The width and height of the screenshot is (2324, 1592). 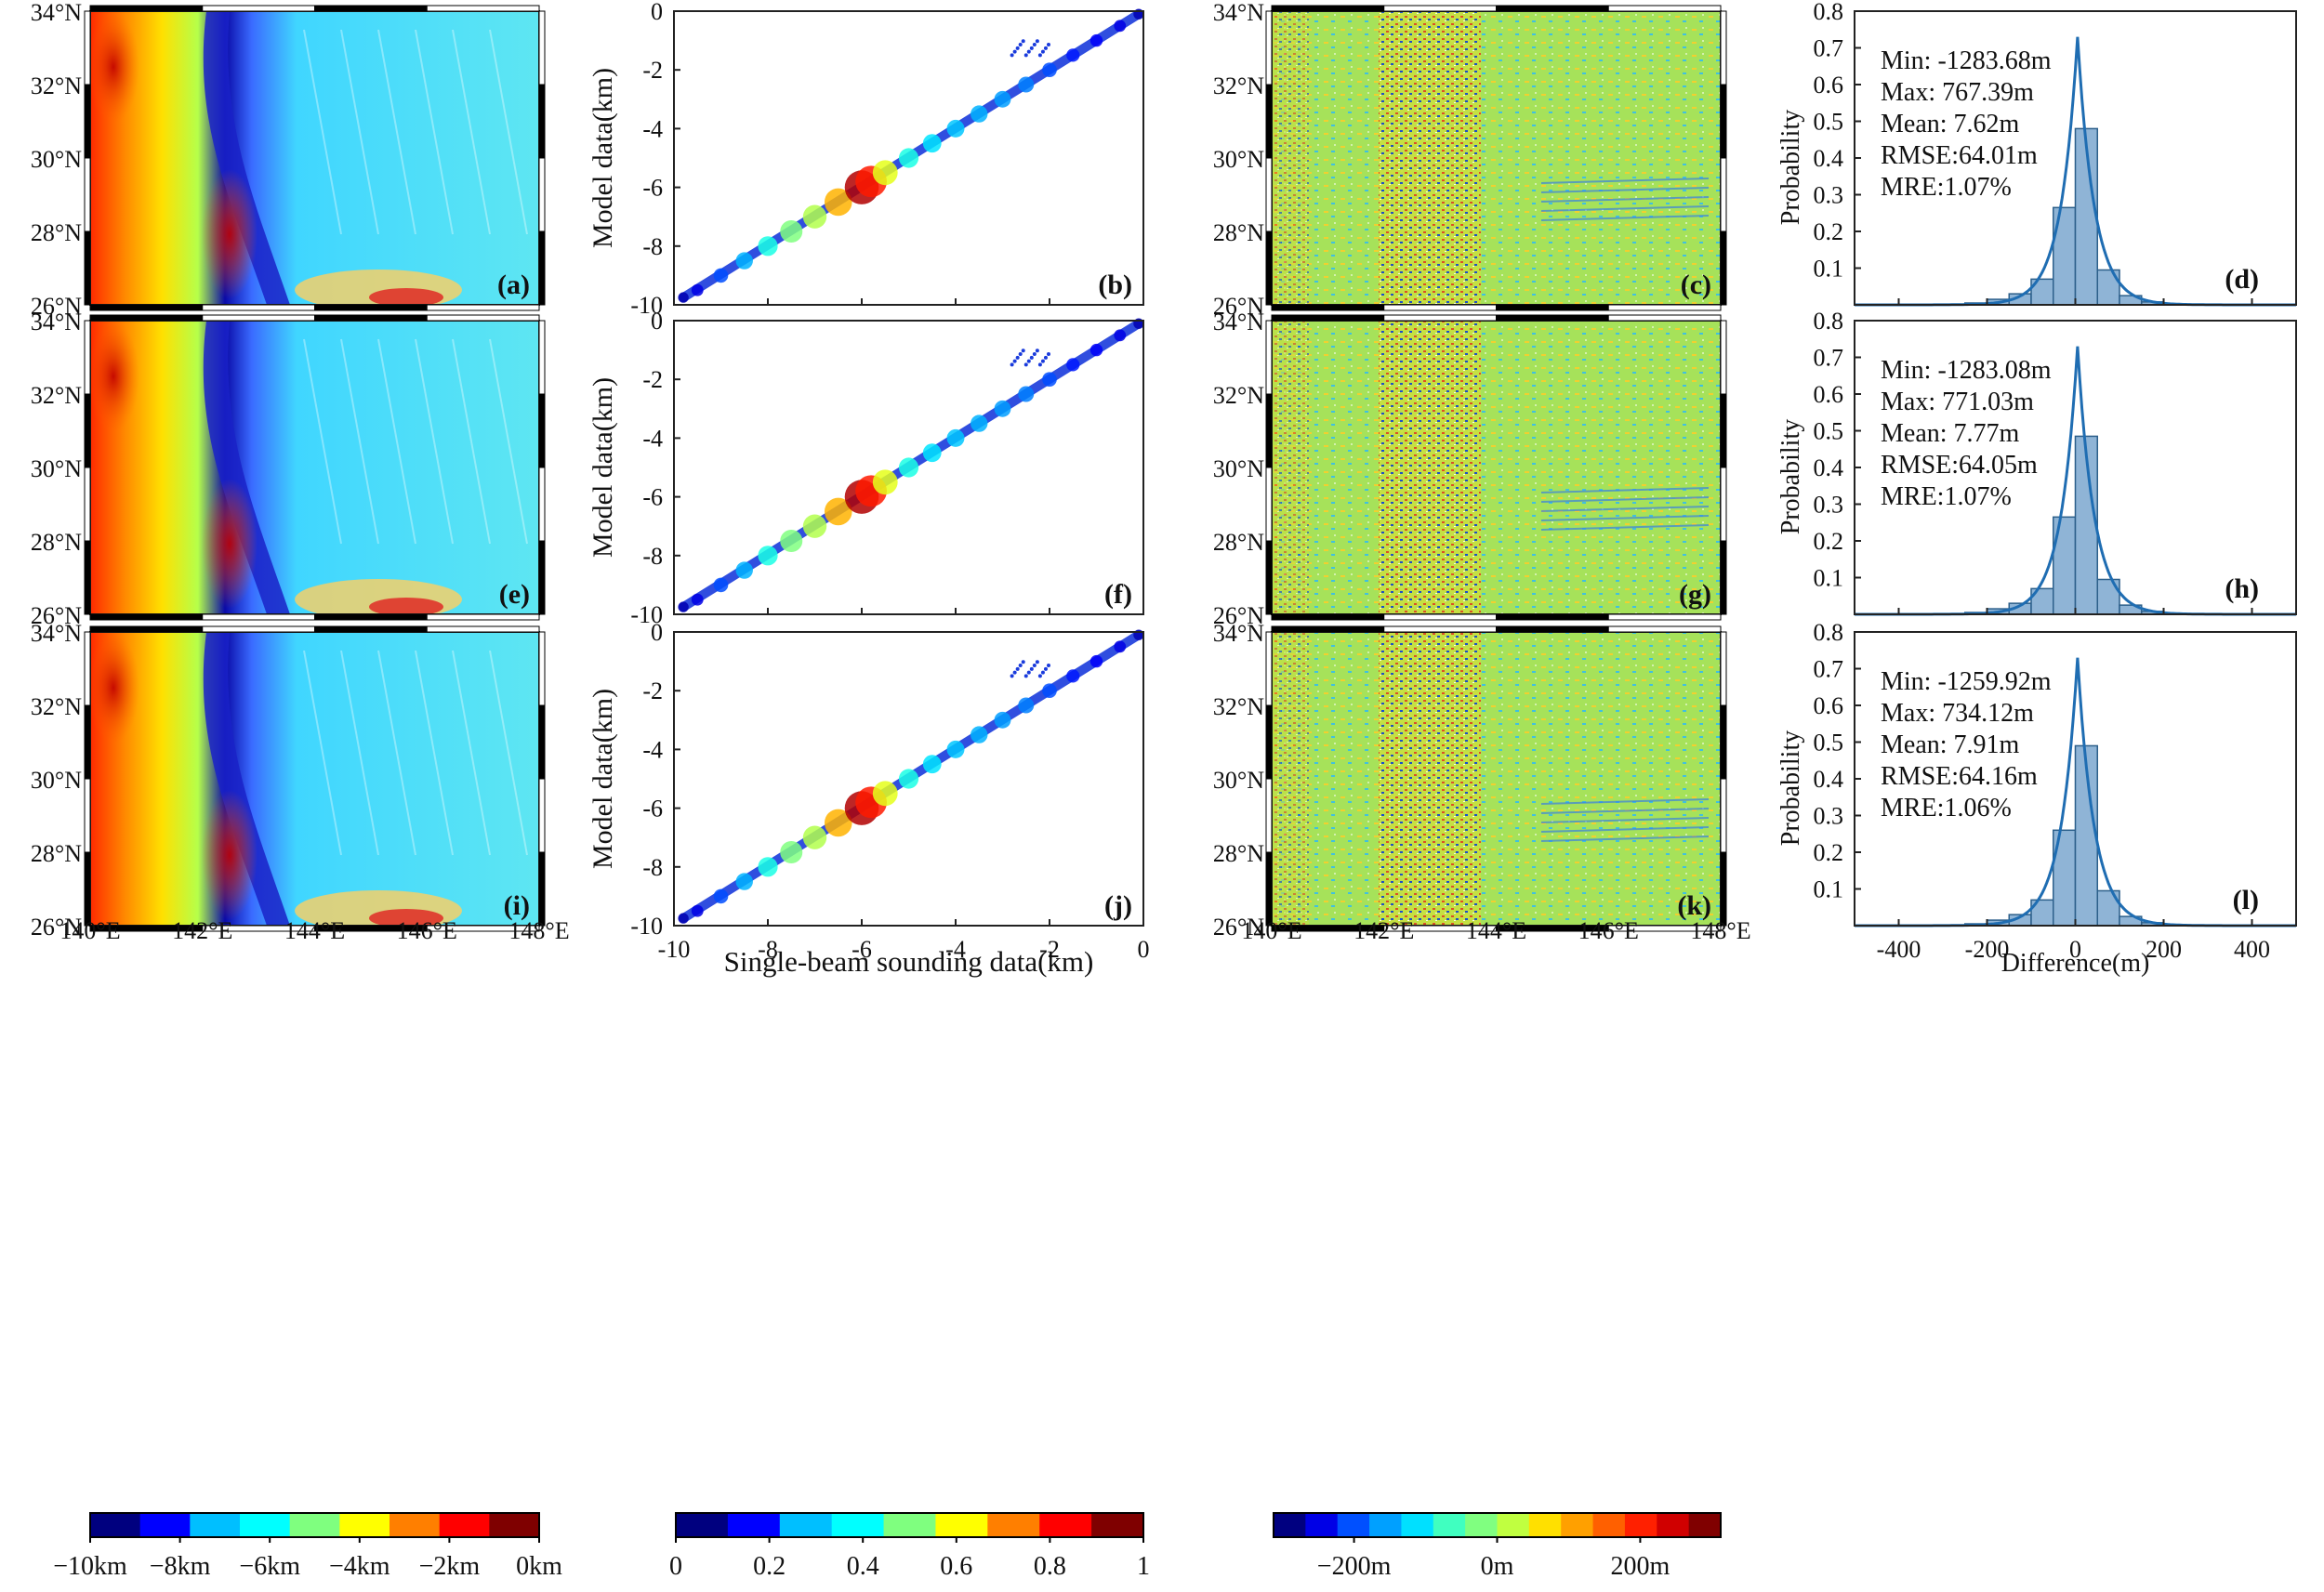 What do you see at coordinates (56, 706) in the screenshot?
I see `map-lat-label: 32°N` at bounding box center [56, 706].